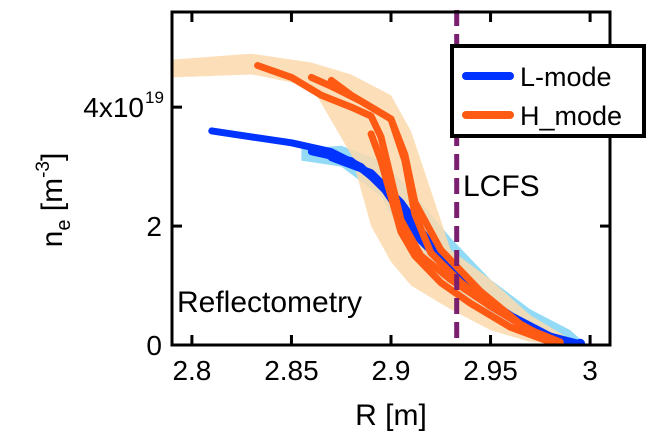  Describe the element at coordinates (269, 302) in the screenshot. I see `reflectometry-annotation: Reflectometry` at that location.